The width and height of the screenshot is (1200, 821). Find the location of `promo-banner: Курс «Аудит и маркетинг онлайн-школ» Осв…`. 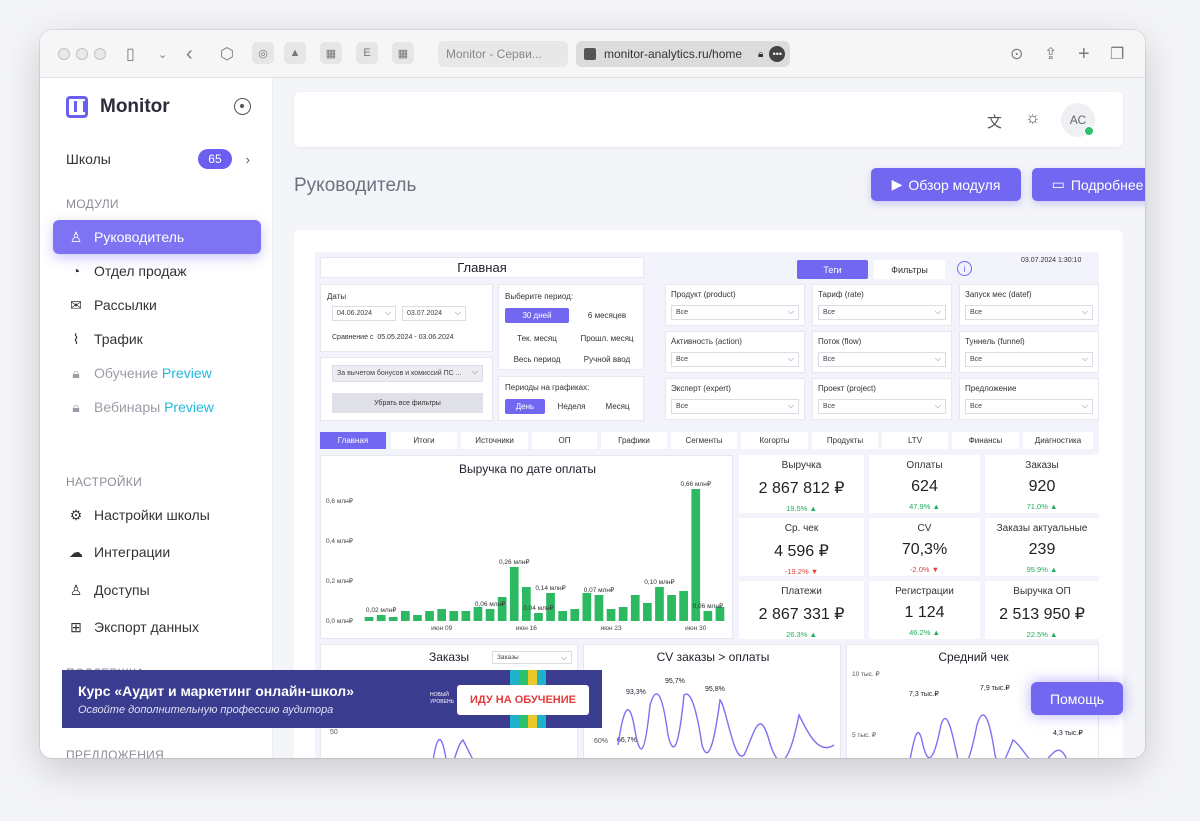

promo-banner: Курс «Аудит и маркетинг онлайн-школ» Осв… is located at coordinates (332, 699).